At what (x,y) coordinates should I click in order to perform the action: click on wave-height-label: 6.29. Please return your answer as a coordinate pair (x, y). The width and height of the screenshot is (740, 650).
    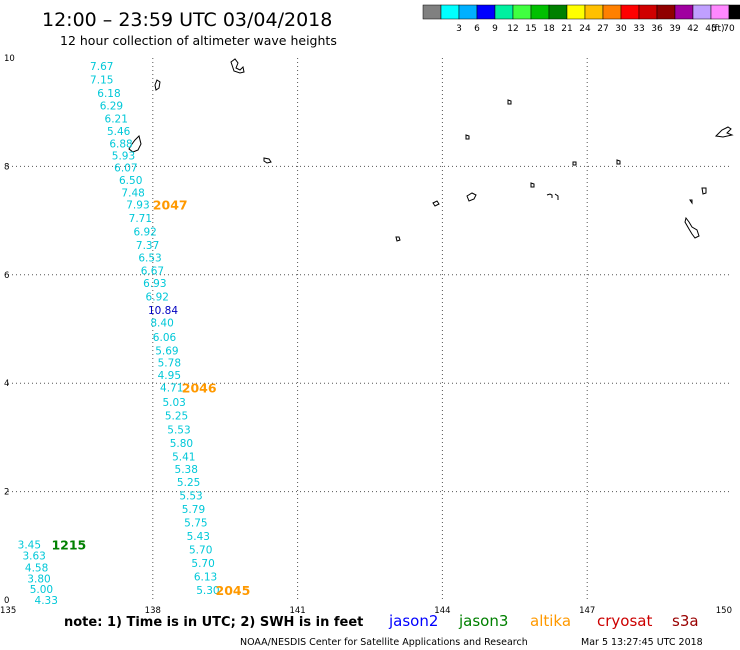
    Looking at the image, I should click on (111, 107).